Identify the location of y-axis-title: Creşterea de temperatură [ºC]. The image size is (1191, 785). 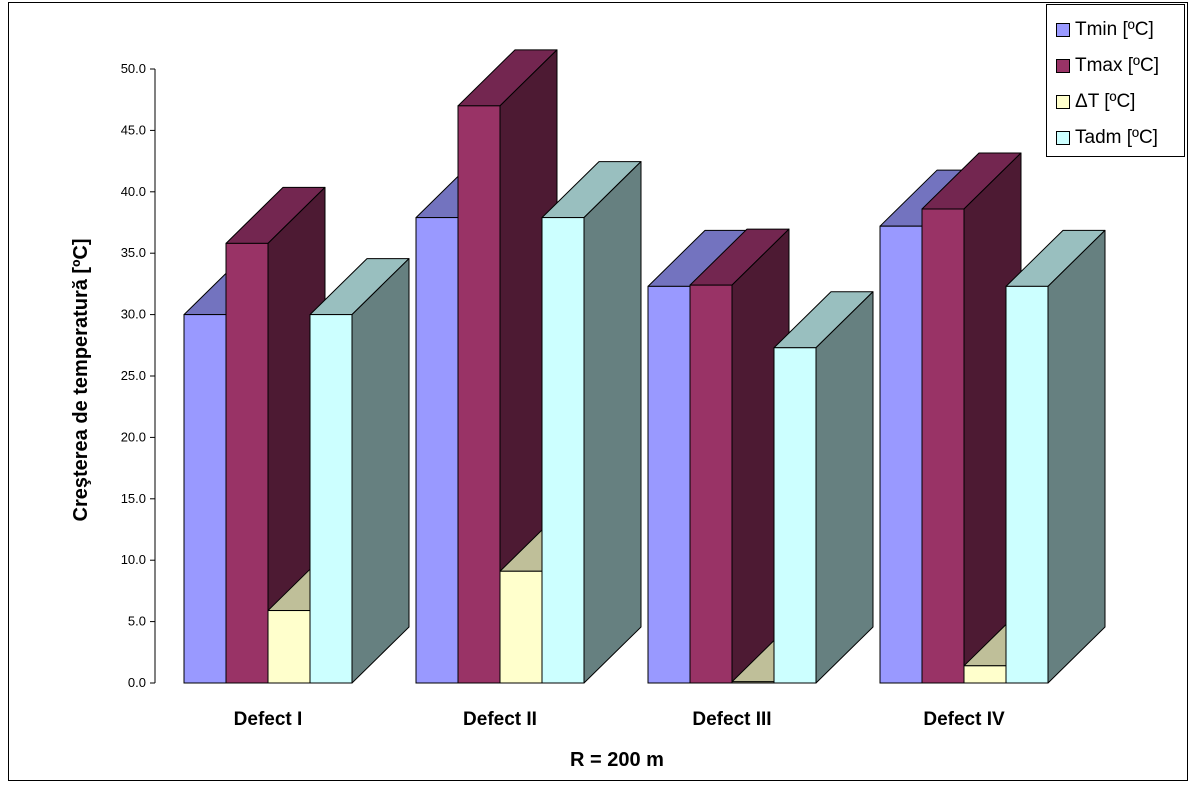
(81, 380).